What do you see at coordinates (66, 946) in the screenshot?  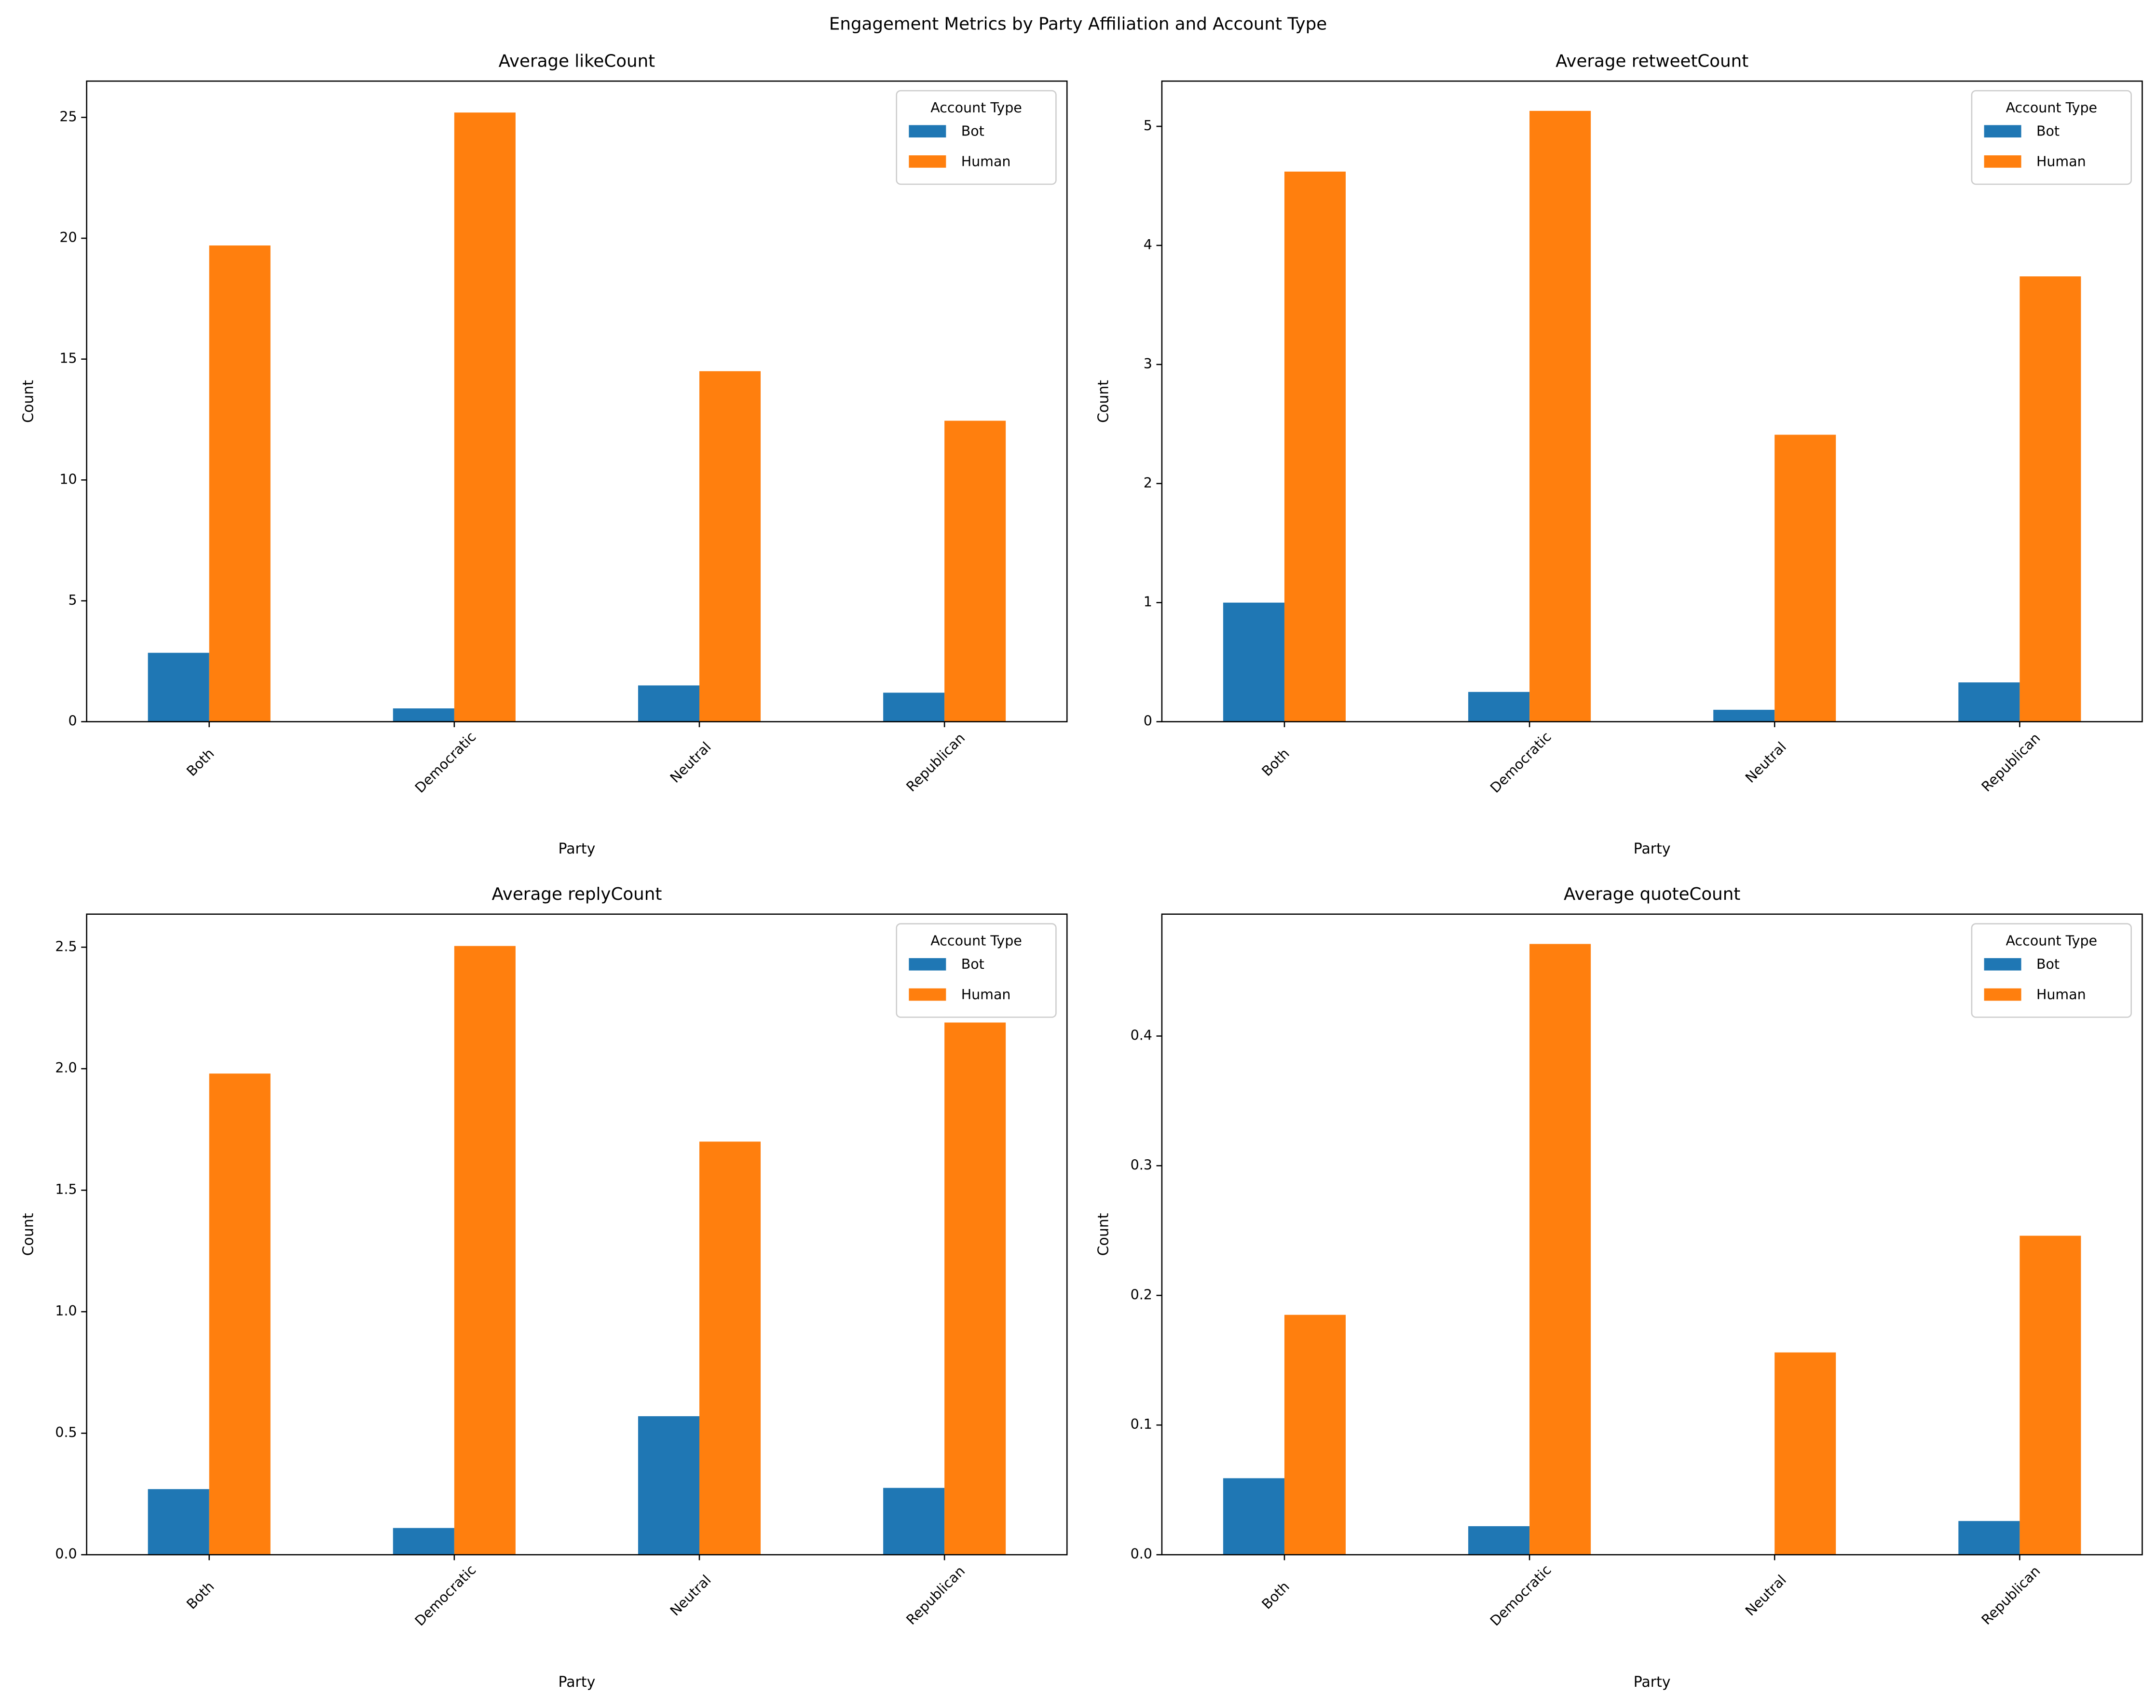 I see `y-tick-label: 2.5` at bounding box center [66, 946].